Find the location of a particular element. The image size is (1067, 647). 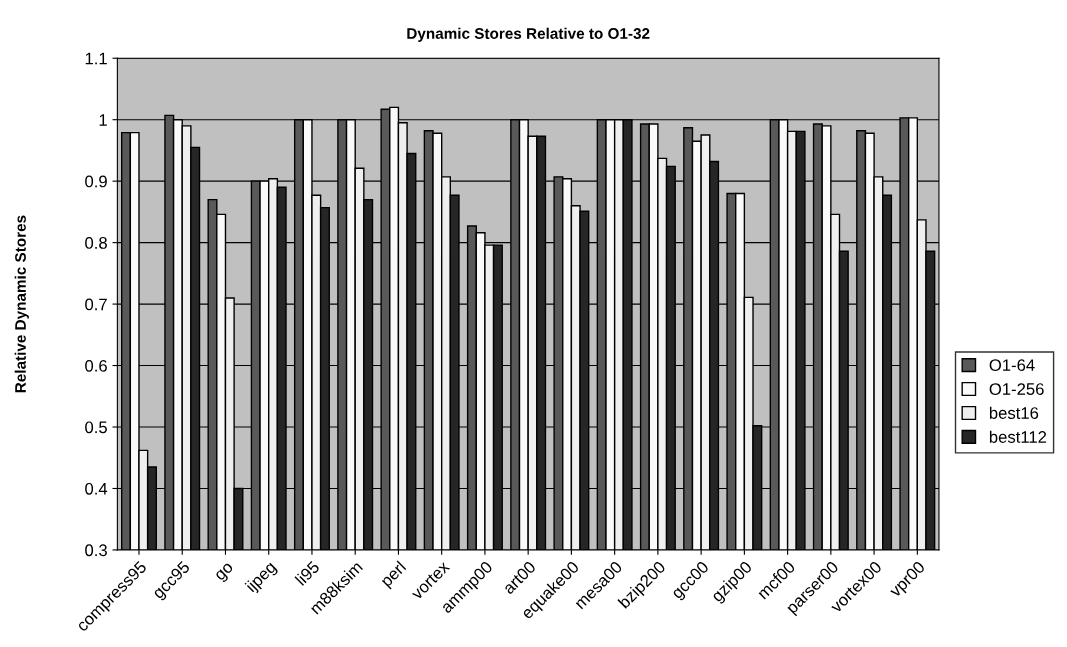

y-tick-label: 0.7 is located at coordinates (96, 304).